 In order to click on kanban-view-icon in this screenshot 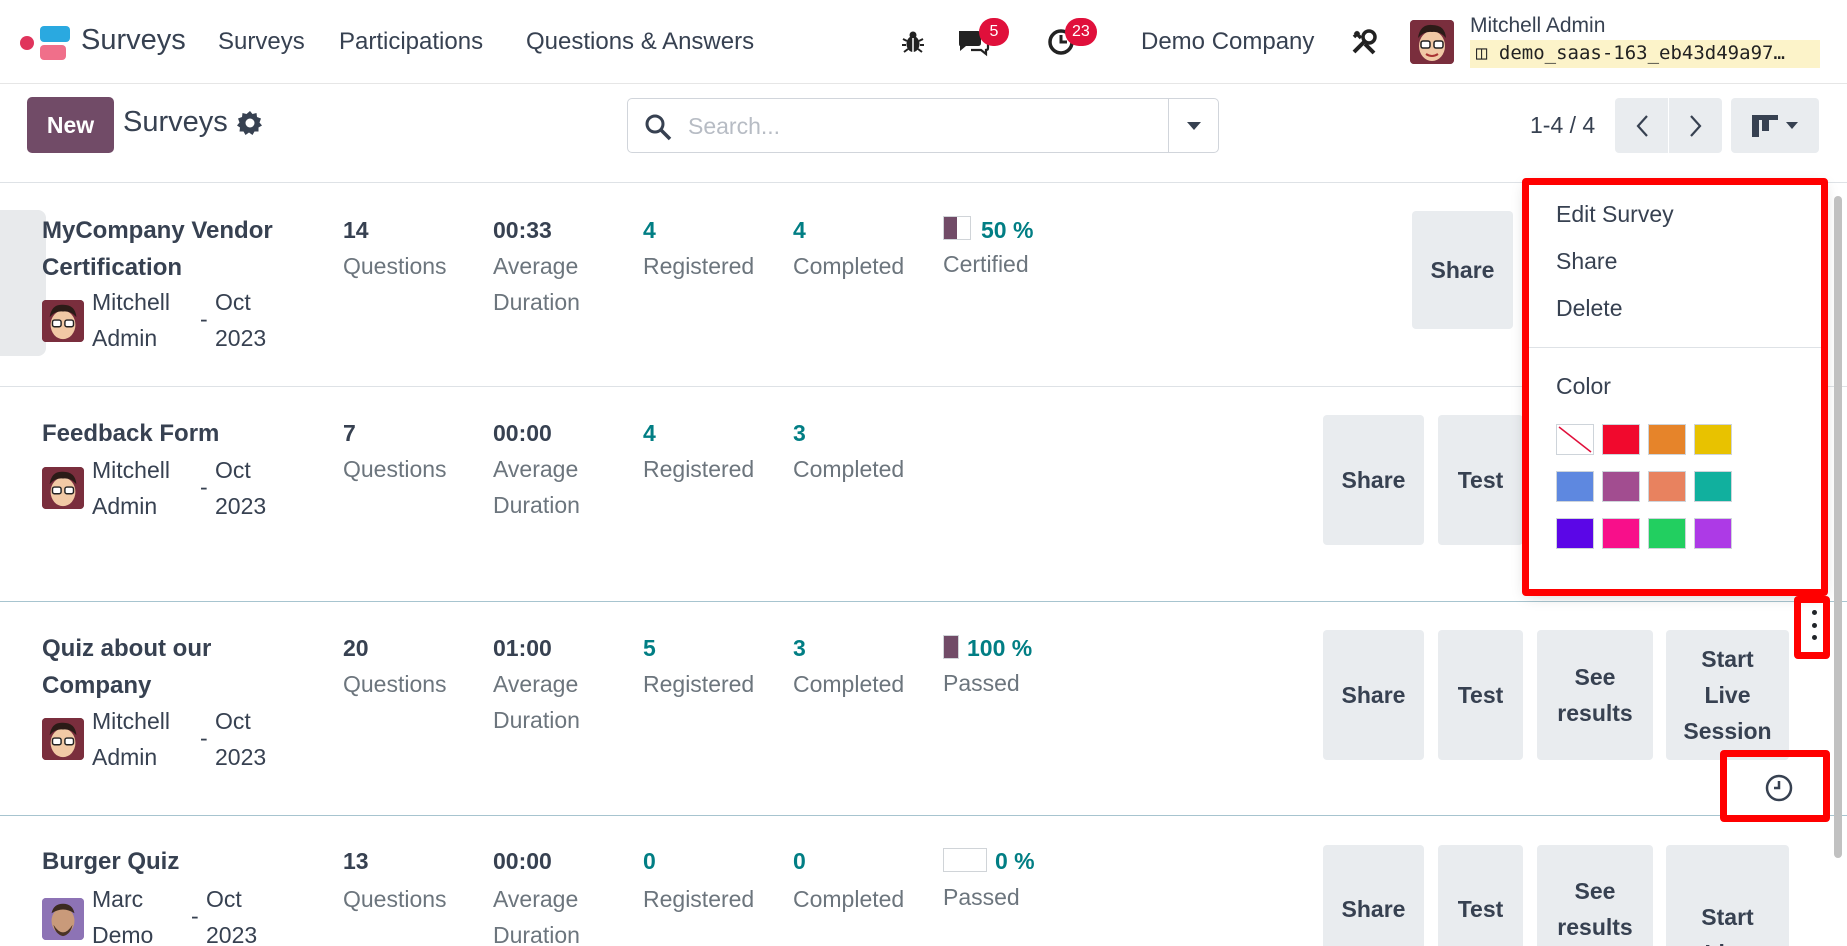, I will do `click(1765, 125)`.